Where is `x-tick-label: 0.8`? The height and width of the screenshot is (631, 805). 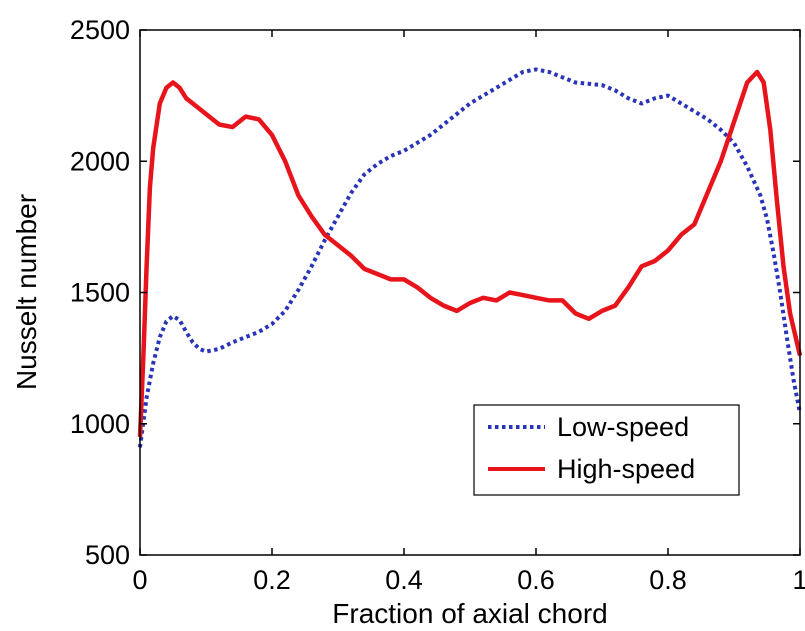
x-tick-label: 0.8 is located at coordinates (668, 580).